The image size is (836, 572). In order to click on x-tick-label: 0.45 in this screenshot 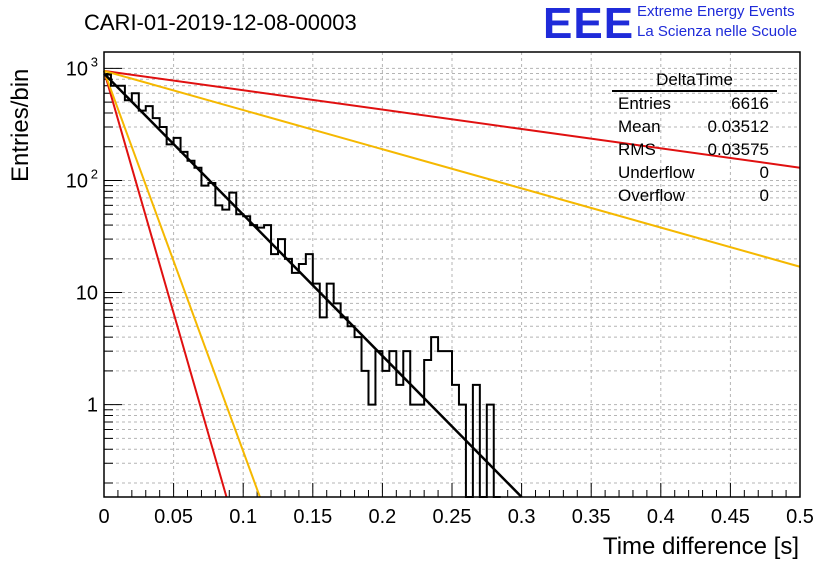, I will do `click(730, 517)`.